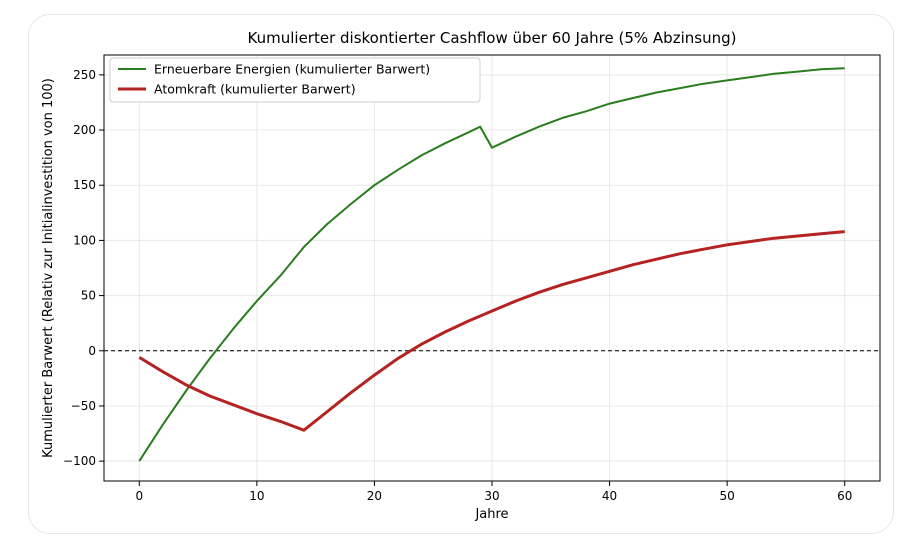  Describe the element at coordinates (139, 496) in the screenshot. I see `x-tick-label: 0` at that location.